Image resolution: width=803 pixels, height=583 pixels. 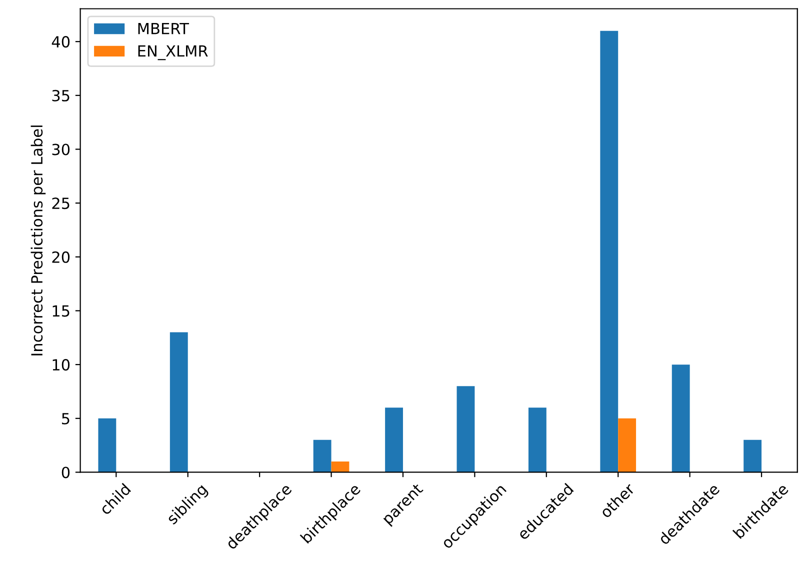 What do you see at coordinates (61, 204) in the screenshot?
I see `y-tick-label: 25` at bounding box center [61, 204].